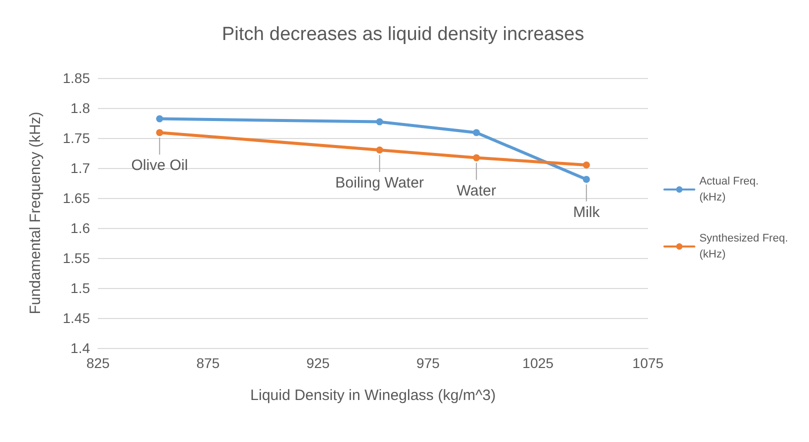  Describe the element at coordinates (80, 348) in the screenshot. I see `y-tick-label: 1.4` at that location.